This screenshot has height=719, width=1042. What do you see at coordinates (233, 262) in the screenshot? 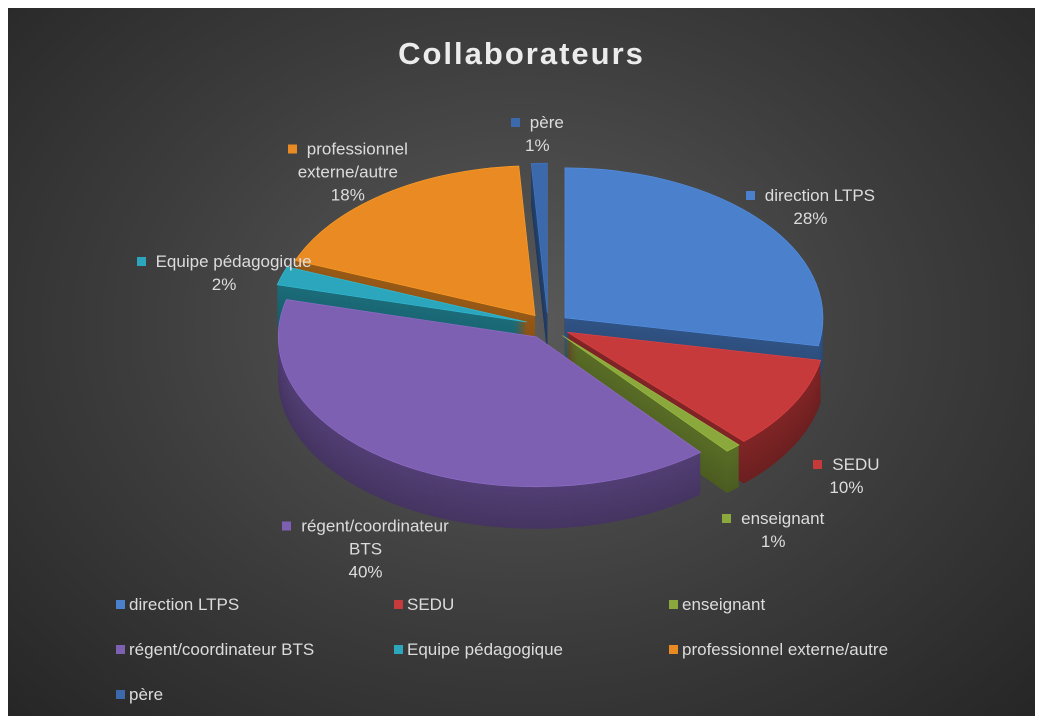
I see `data-label-text: Equipe pédagogique` at bounding box center [233, 262].